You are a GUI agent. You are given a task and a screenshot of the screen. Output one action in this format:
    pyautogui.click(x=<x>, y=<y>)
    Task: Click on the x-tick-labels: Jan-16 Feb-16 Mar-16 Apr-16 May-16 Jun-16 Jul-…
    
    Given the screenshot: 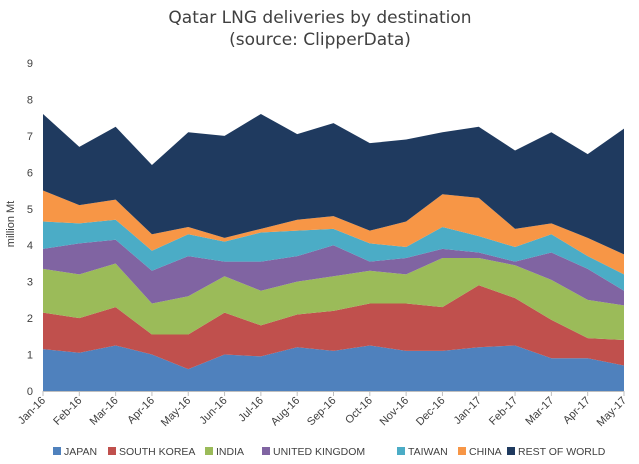 What is the action you would take?
    pyautogui.click(x=322, y=412)
    